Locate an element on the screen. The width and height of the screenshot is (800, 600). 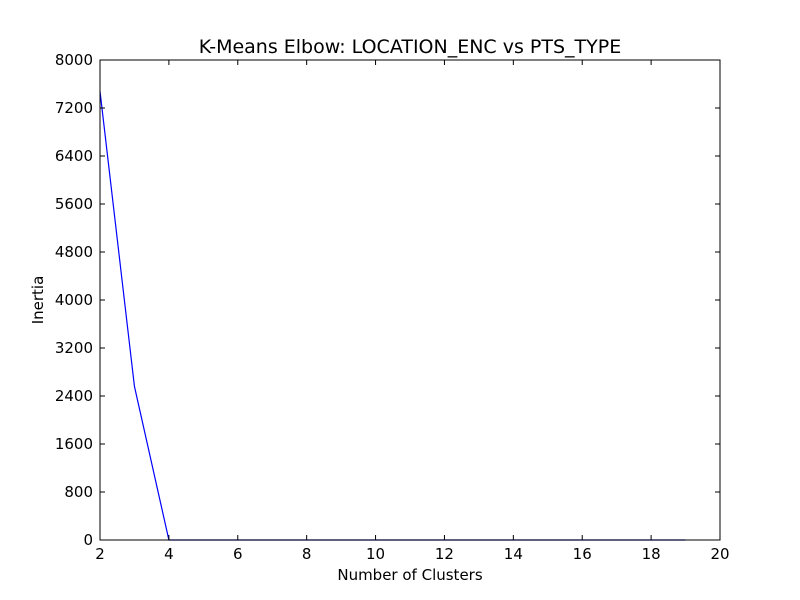
x-tick-label: 14 is located at coordinates (513, 554).